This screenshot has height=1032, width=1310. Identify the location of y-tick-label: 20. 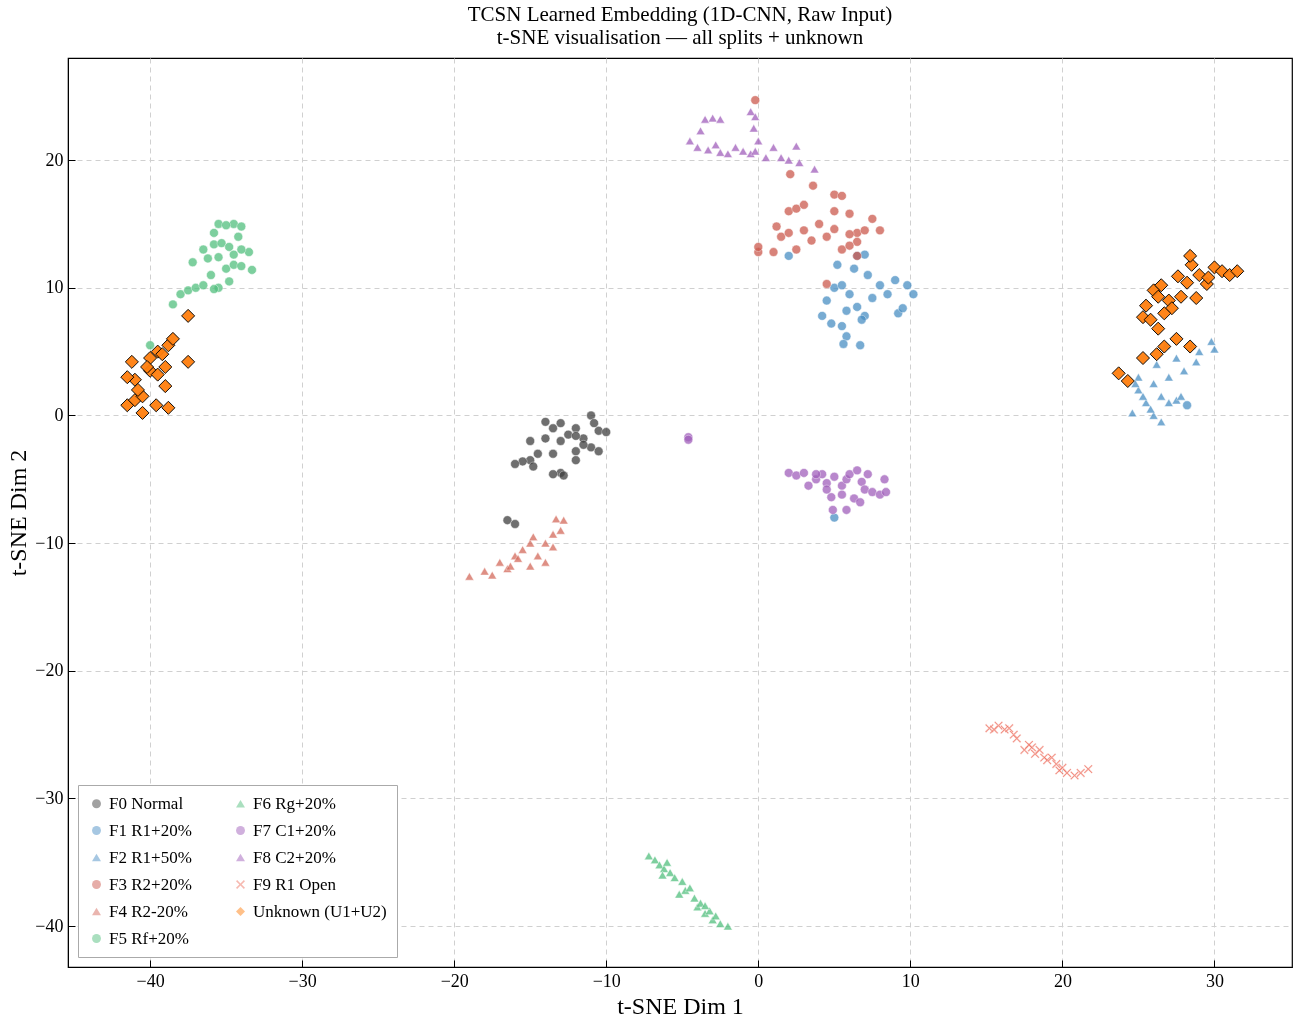
(54, 159).